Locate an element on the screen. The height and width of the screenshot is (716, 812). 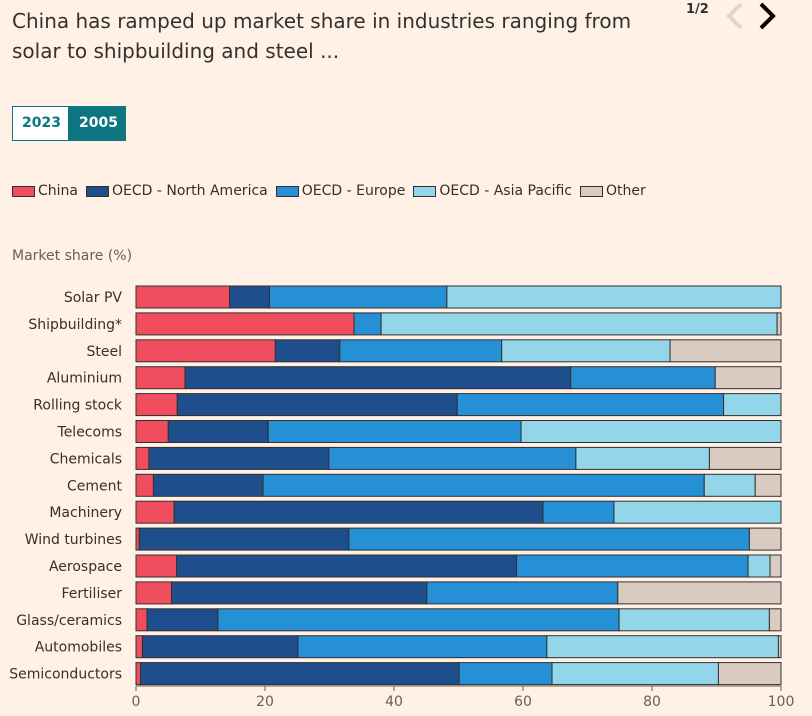
category-label-glass-ceramics: Glass/ceramics is located at coordinates (69, 621).